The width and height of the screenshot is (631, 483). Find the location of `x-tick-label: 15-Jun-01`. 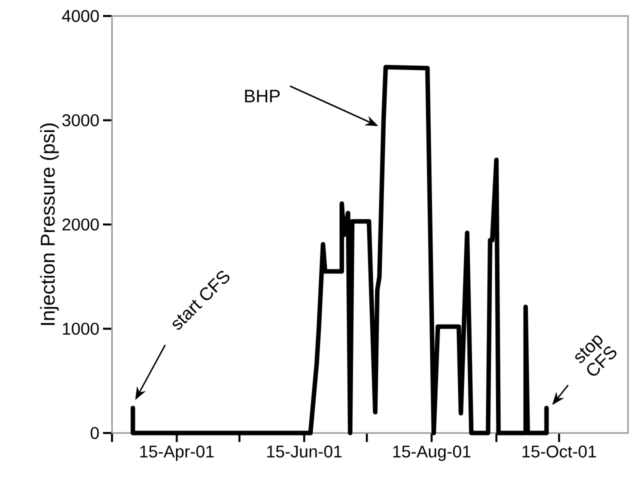

x-tick-label: 15-Jun-01 is located at coordinates (304, 452).